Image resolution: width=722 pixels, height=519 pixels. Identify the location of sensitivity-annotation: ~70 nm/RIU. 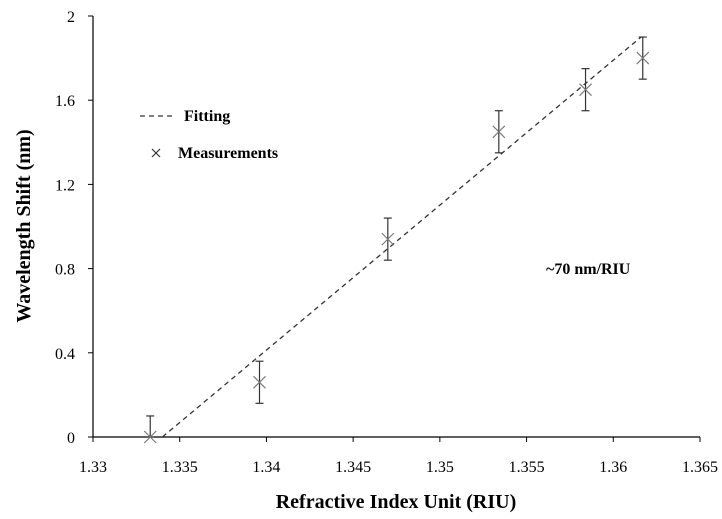
(588, 269).